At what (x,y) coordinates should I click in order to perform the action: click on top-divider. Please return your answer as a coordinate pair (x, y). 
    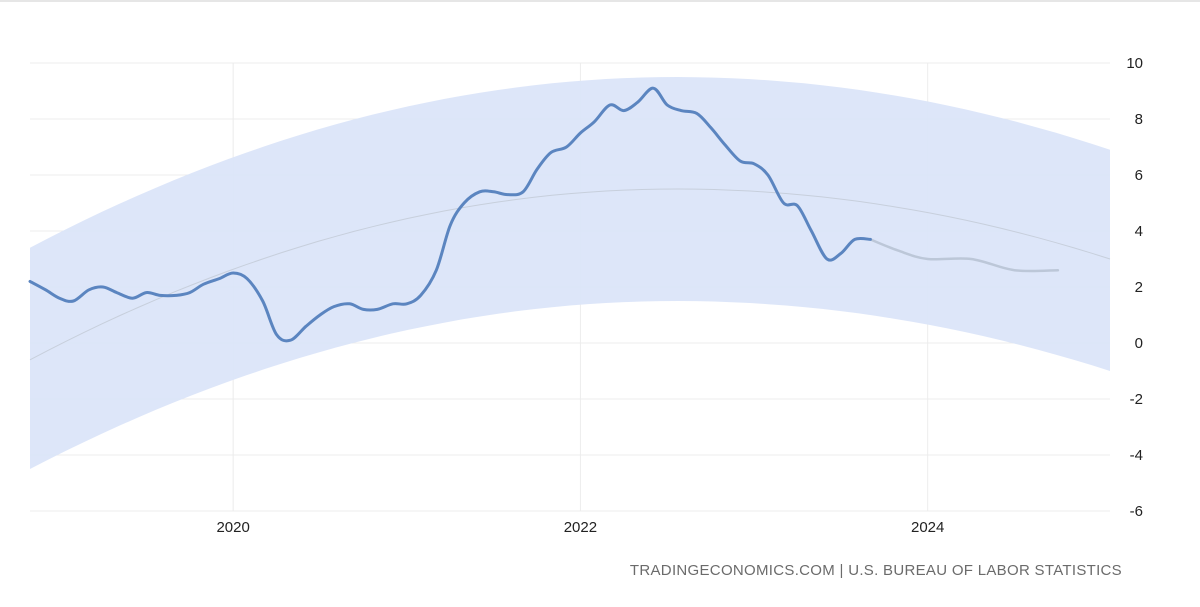
    Looking at the image, I should click on (600, 1).